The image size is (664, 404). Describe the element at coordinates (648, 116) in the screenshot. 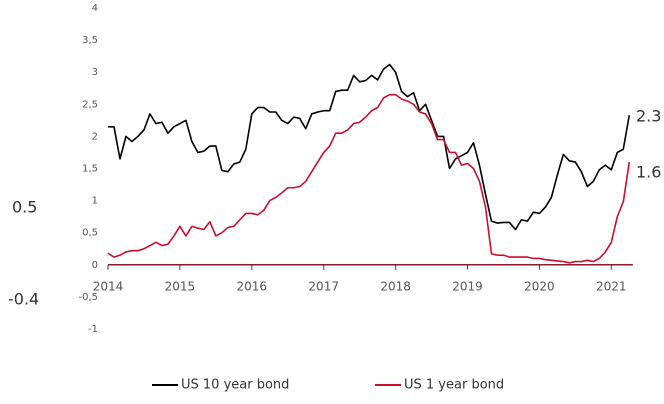

I see `annotation: 2.3` at that location.